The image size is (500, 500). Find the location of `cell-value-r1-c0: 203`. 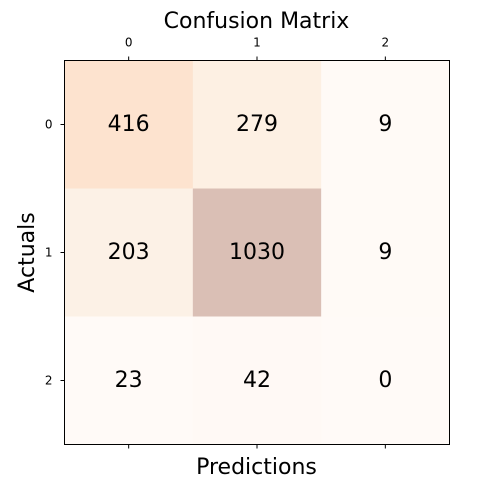

cell-value-r1-c0: 203 is located at coordinates (129, 252).